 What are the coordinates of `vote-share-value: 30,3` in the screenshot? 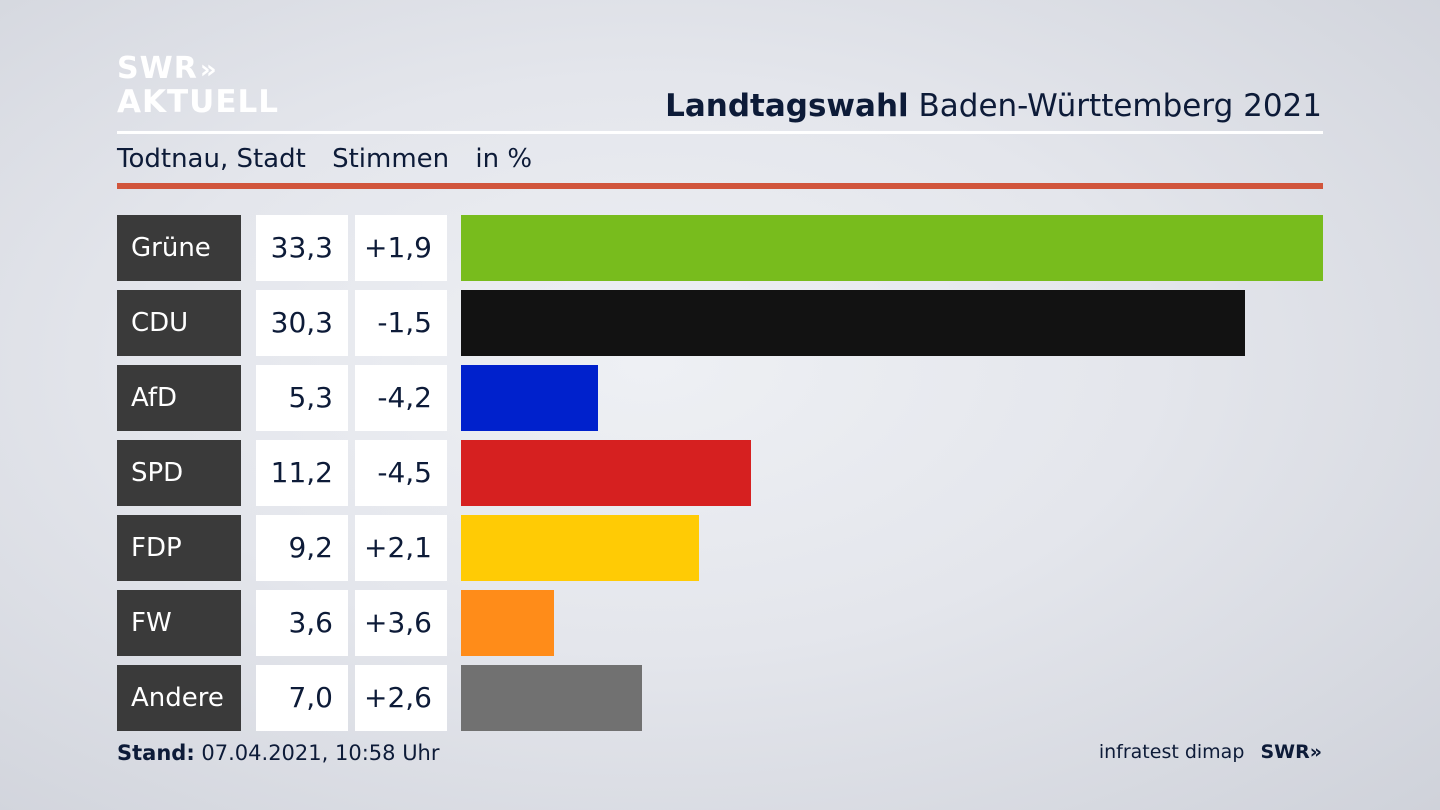 It's located at (302, 323).